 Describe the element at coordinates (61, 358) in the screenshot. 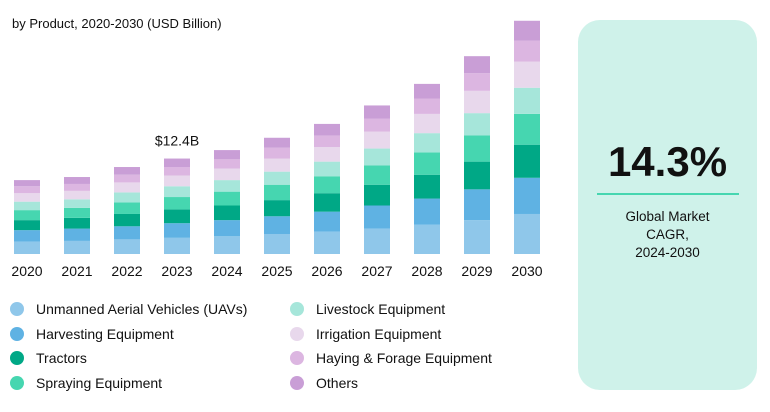

I see `legend-label: Tractors` at that location.